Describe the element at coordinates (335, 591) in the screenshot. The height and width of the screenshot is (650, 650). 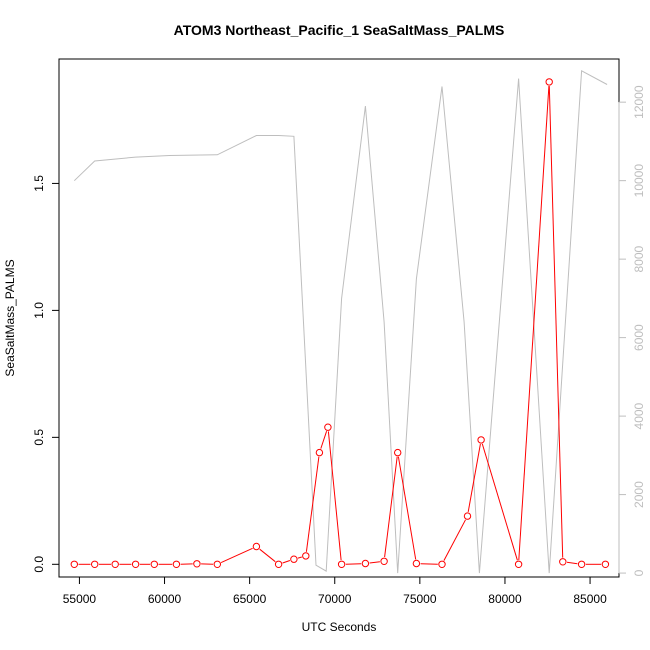
I see `x-axis: 55000 60000 65000 70000 75000 80000 85000` at that location.